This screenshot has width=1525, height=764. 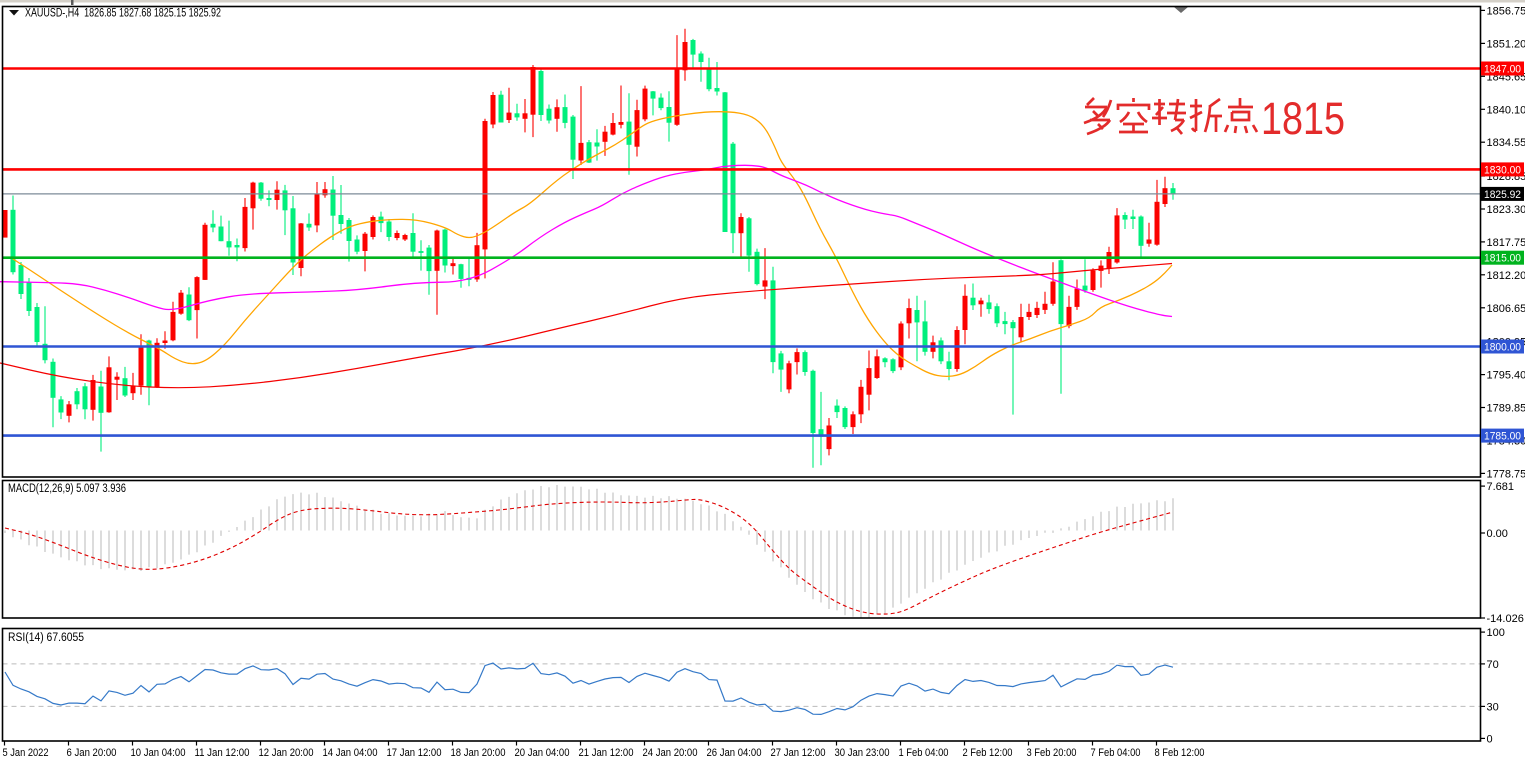 What do you see at coordinates (1506, 143) in the screenshot?
I see `svg-text: 1834.55` at bounding box center [1506, 143].